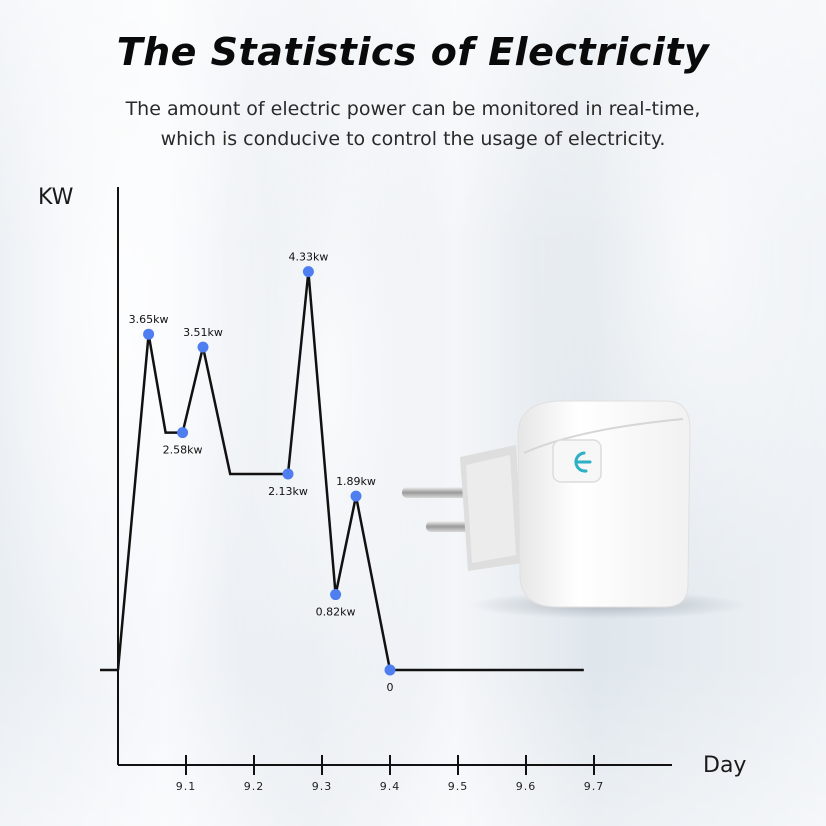  What do you see at coordinates (288, 491) in the screenshot?
I see `data-label-4: 2.13kw` at bounding box center [288, 491].